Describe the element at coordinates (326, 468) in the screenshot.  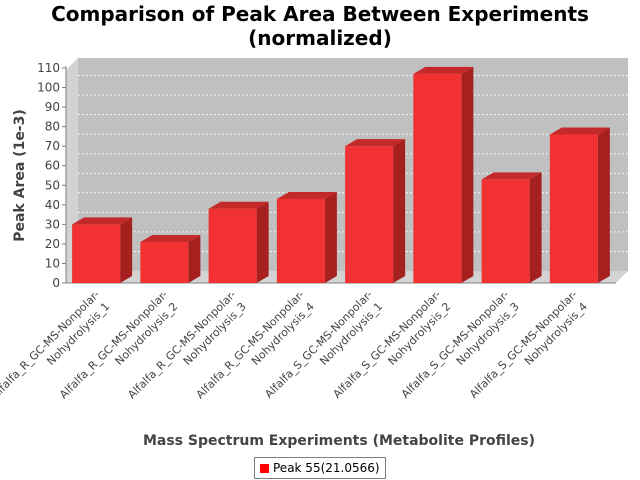
I see `legend-label: Peak 55(21.0566)` at that location.